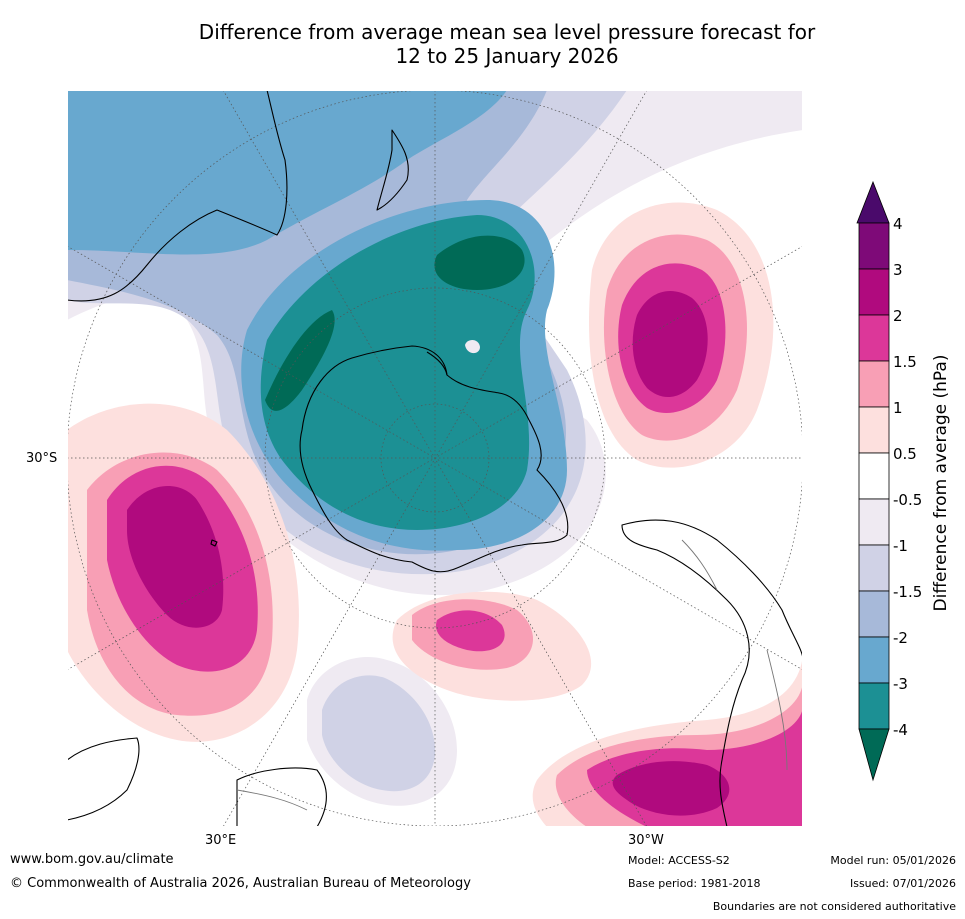 This screenshot has width=965, height=919. Describe the element at coordinates (214, 543) in the screenshot. I see `sub-antarctic-island` at that location.